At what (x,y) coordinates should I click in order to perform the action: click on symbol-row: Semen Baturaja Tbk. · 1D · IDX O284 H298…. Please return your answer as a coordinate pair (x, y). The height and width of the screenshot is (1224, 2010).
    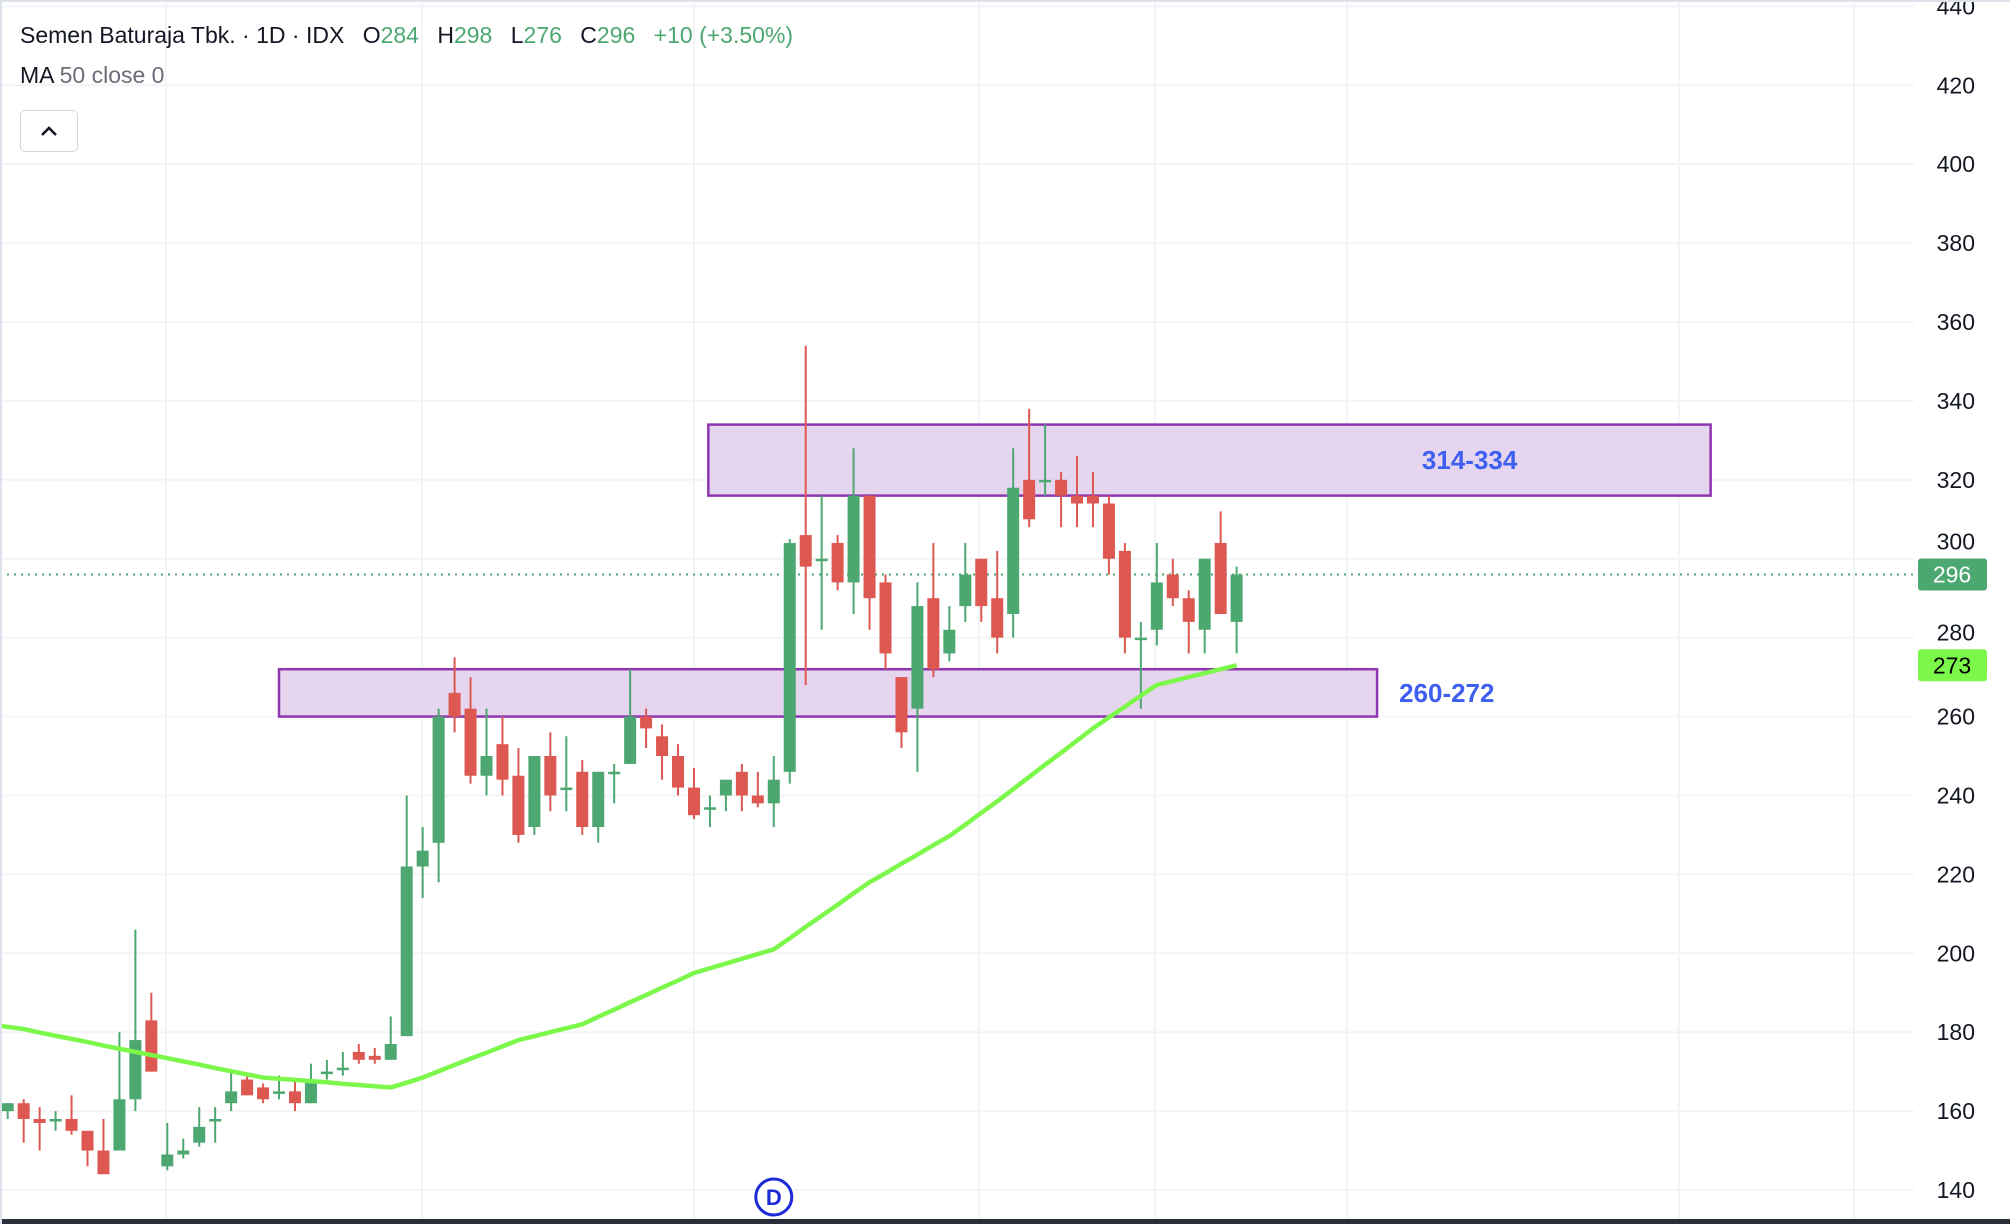
    Looking at the image, I should click on (406, 38).